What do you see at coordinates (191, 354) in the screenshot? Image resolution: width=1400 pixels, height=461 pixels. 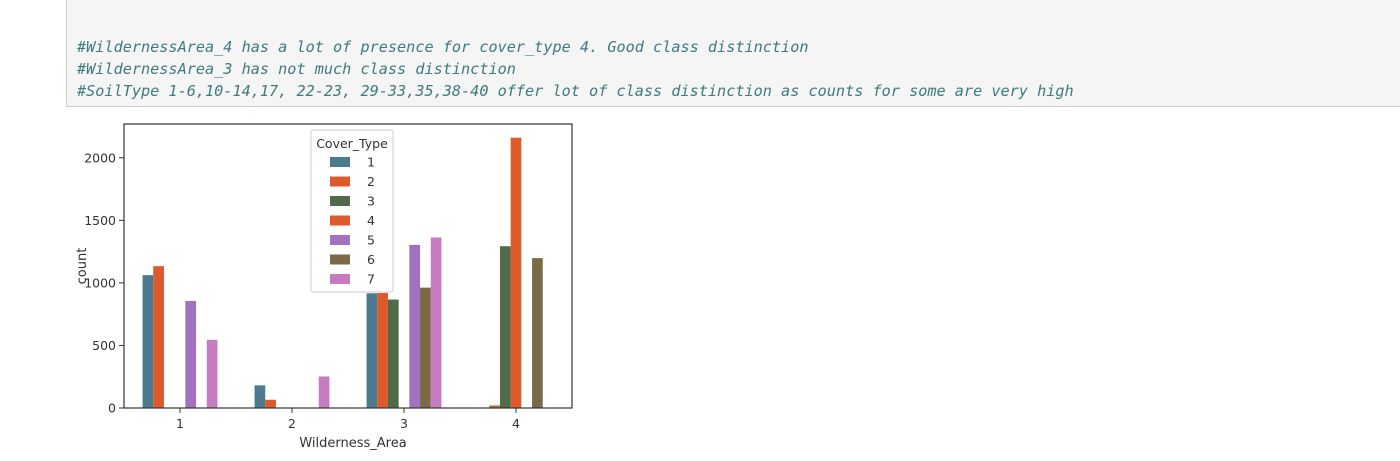 I see `bar-area1-type5` at bounding box center [191, 354].